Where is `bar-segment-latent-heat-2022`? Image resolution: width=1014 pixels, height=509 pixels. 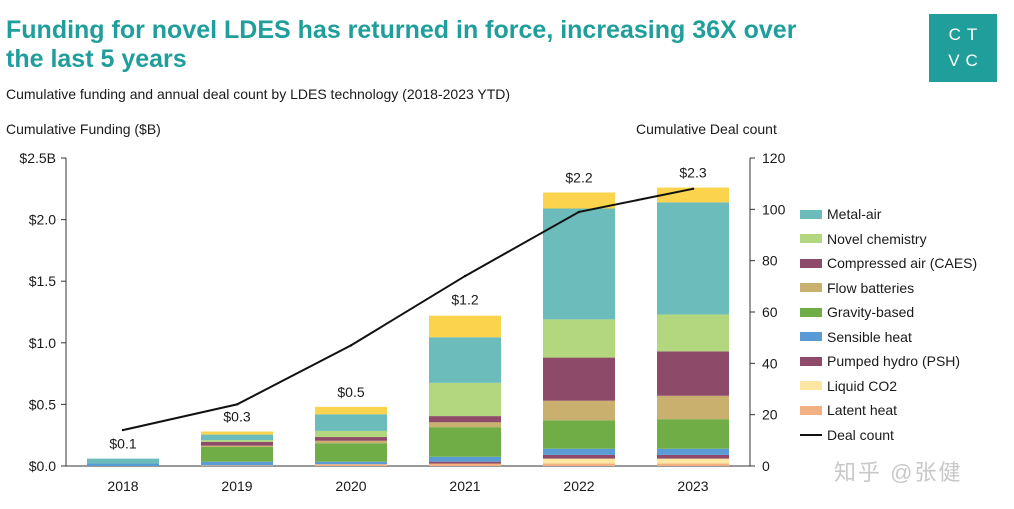
bar-segment-latent-heat-2022 is located at coordinates (579, 464).